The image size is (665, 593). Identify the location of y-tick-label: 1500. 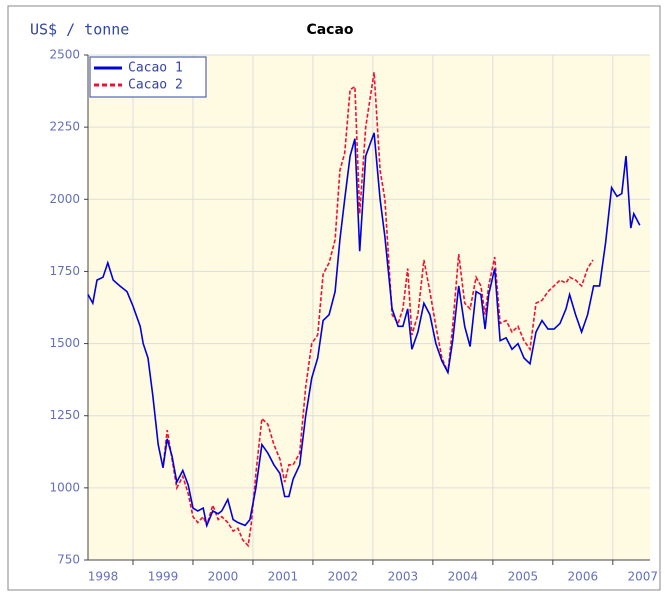
(64, 343).